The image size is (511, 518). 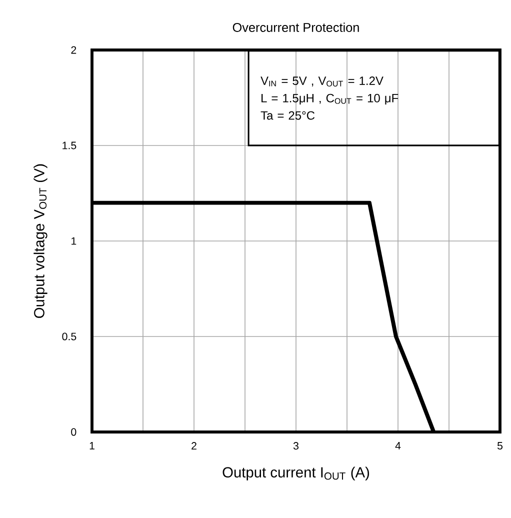 What do you see at coordinates (194, 446) in the screenshot?
I see `x-tick-label: 2` at bounding box center [194, 446].